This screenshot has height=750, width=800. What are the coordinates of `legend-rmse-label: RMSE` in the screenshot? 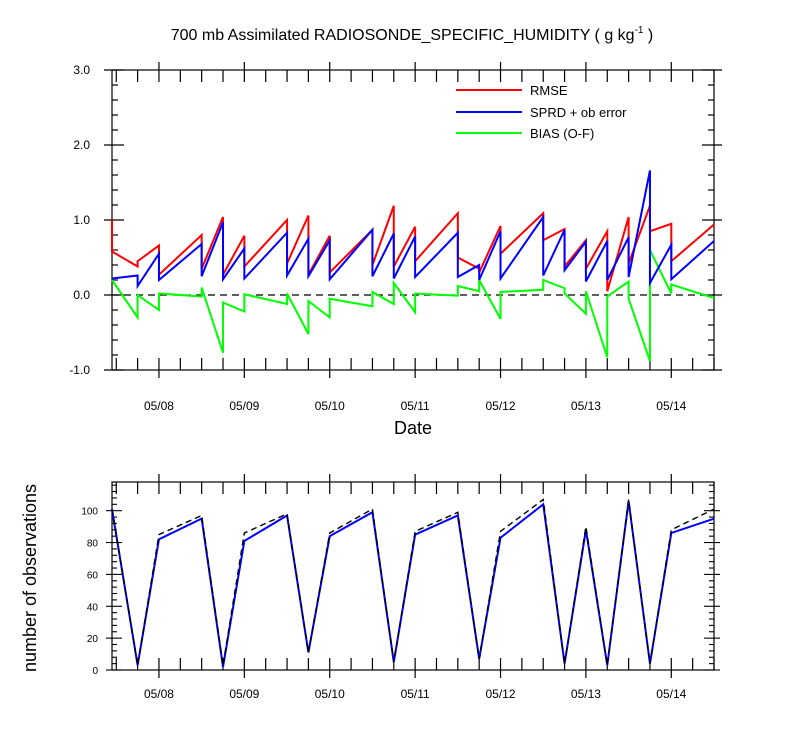 It's located at (549, 90).